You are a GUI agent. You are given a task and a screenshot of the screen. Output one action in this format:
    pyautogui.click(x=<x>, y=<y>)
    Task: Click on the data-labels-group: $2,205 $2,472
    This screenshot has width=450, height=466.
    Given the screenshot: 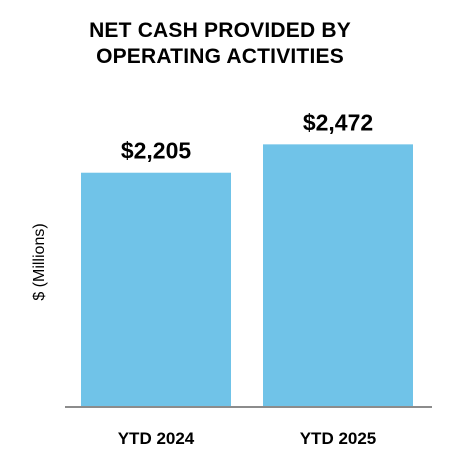 What is the action you would take?
    pyautogui.click(x=247, y=136)
    